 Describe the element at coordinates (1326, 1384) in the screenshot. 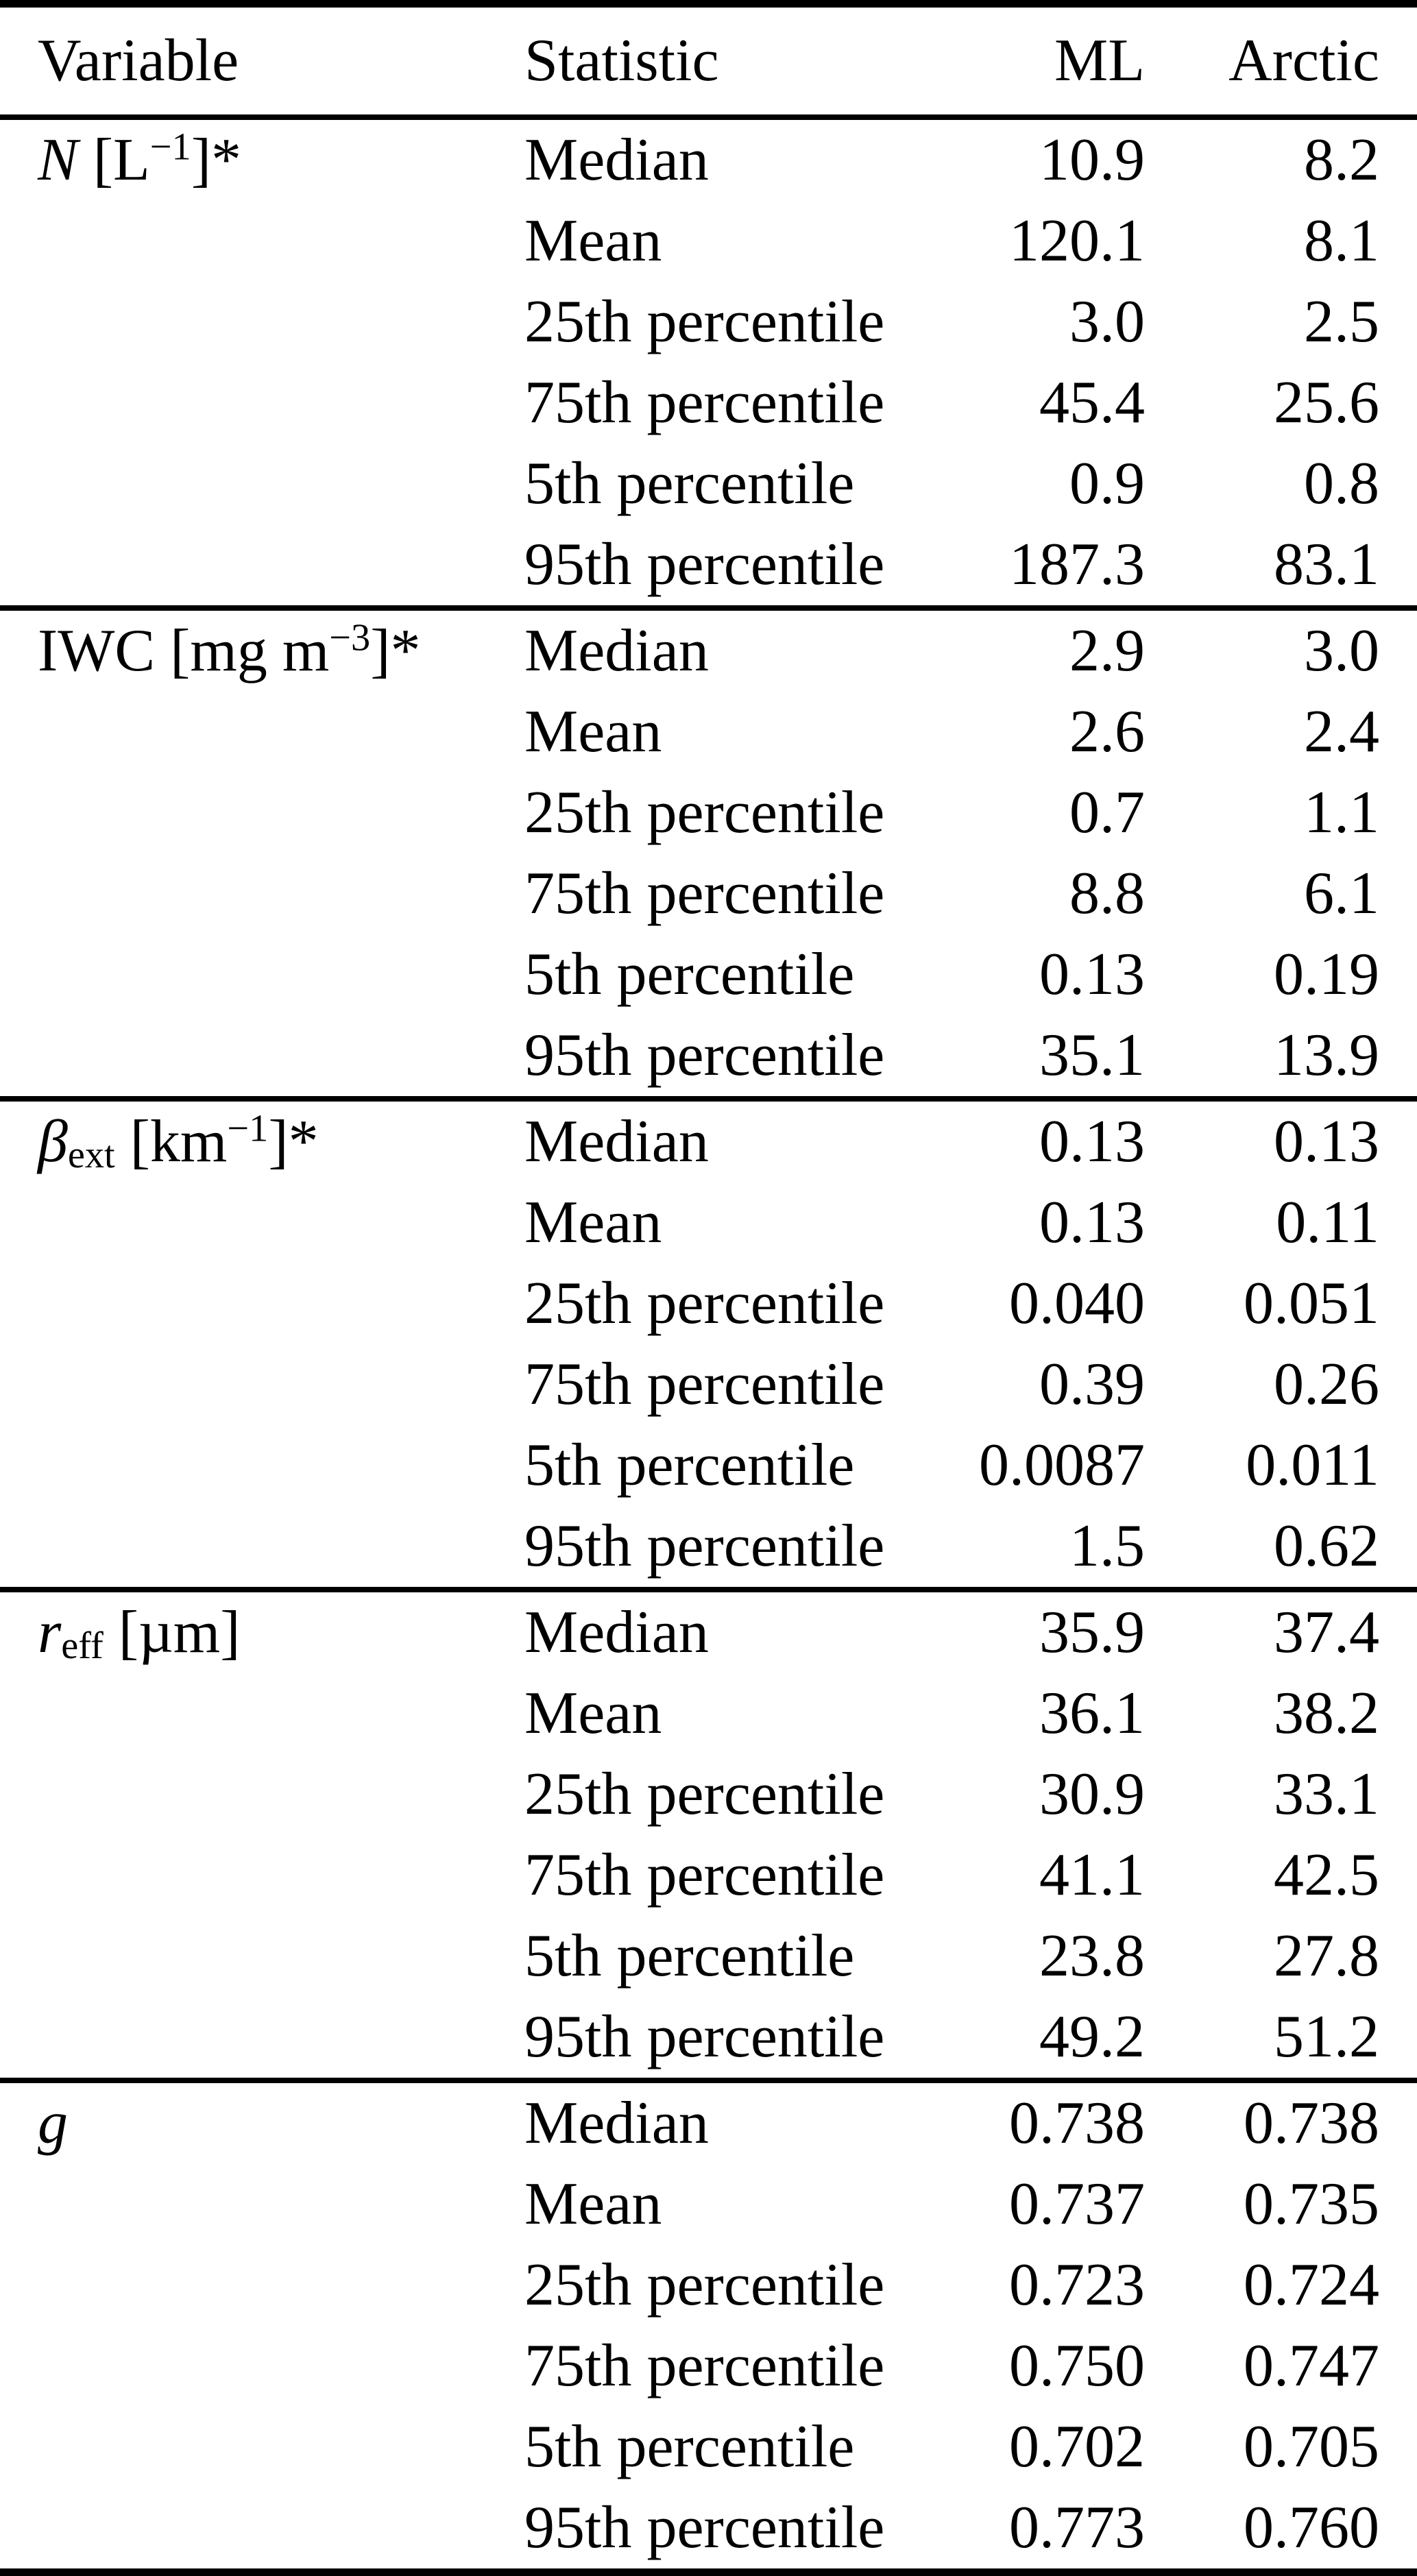

I see `arctic-value: 0.26` at that location.